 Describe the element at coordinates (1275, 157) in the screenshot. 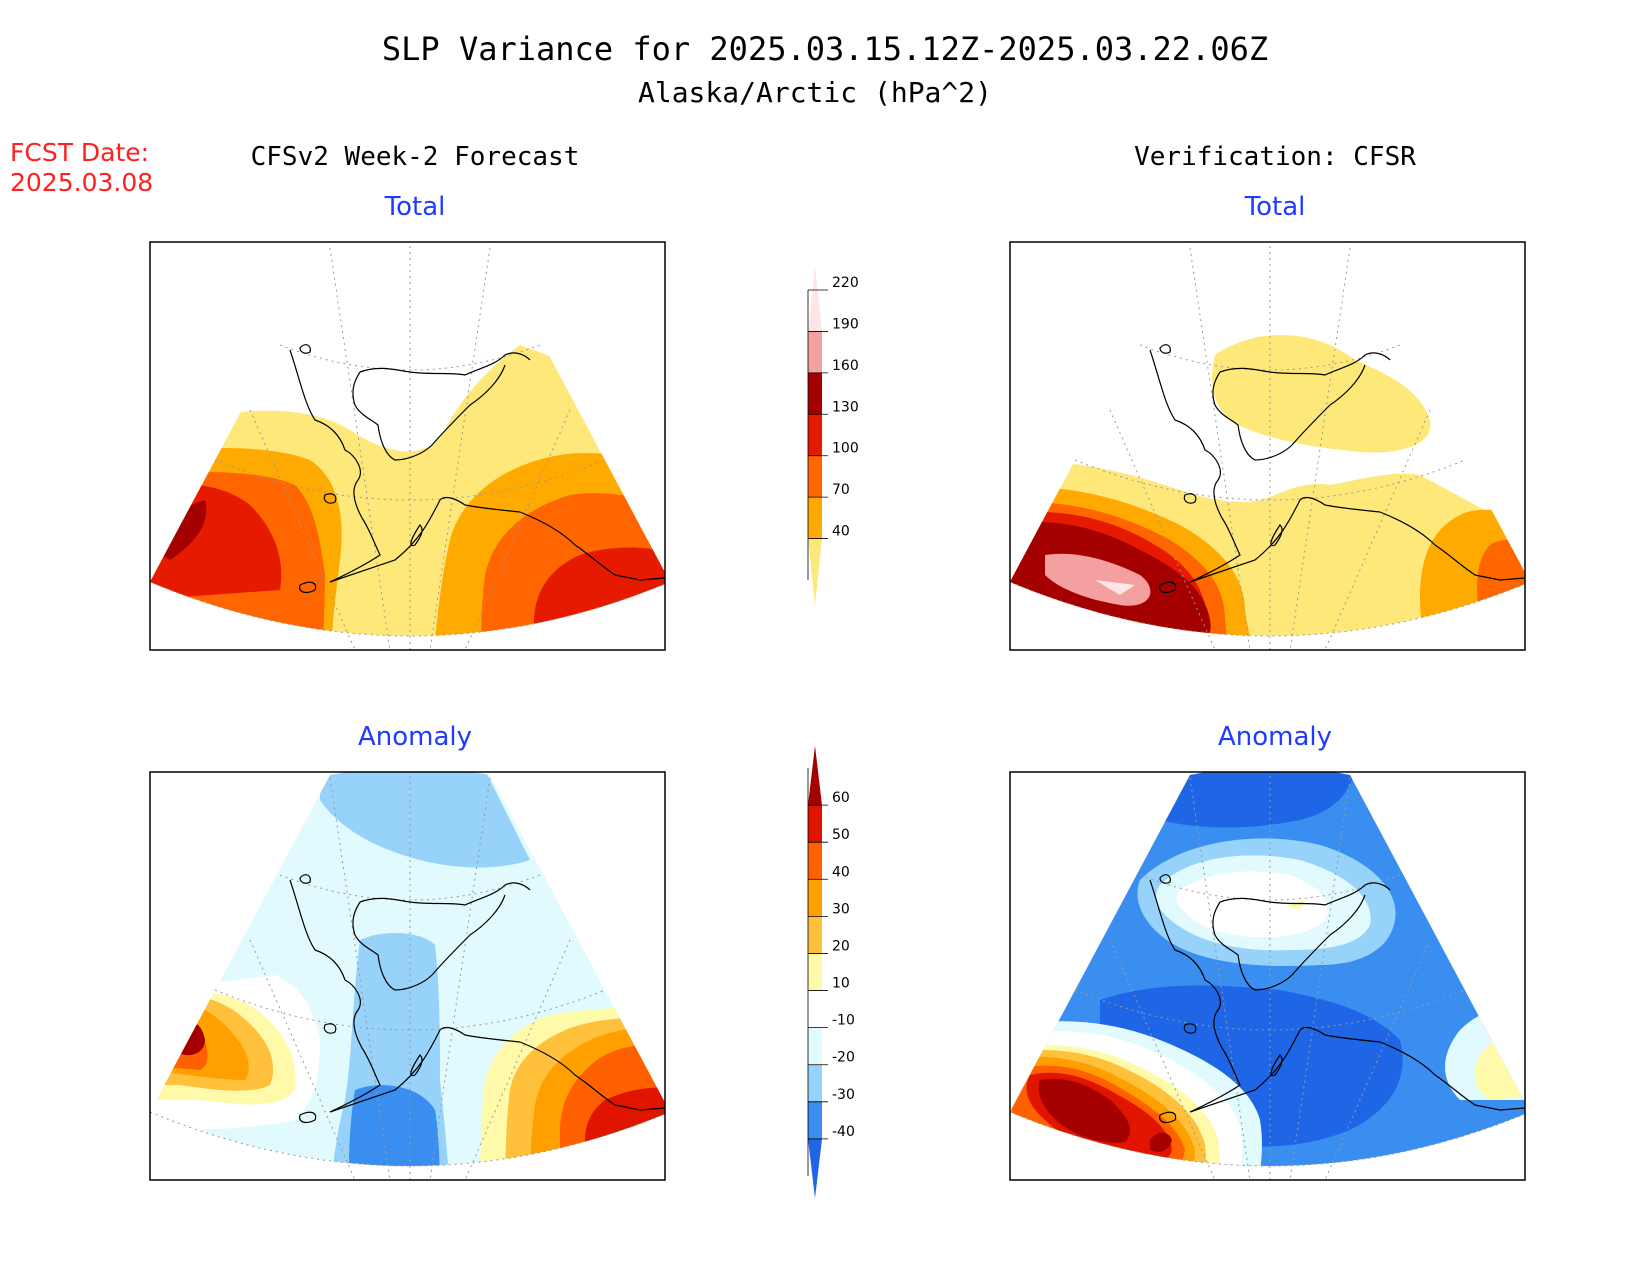

I see `column-title-verification: Verification: CFSR` at that location.